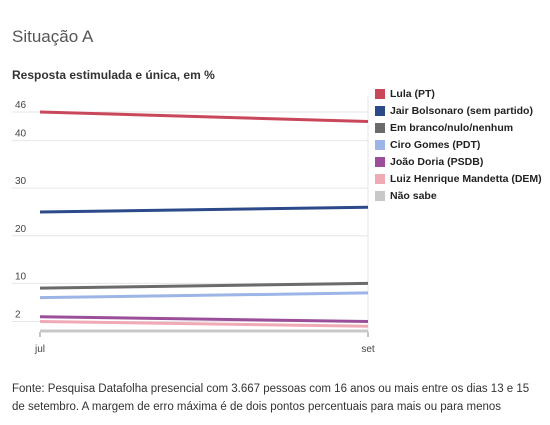 This screenshot has height=425, width=550. I want to click on y-tick-label: 30, so click(21, 181).